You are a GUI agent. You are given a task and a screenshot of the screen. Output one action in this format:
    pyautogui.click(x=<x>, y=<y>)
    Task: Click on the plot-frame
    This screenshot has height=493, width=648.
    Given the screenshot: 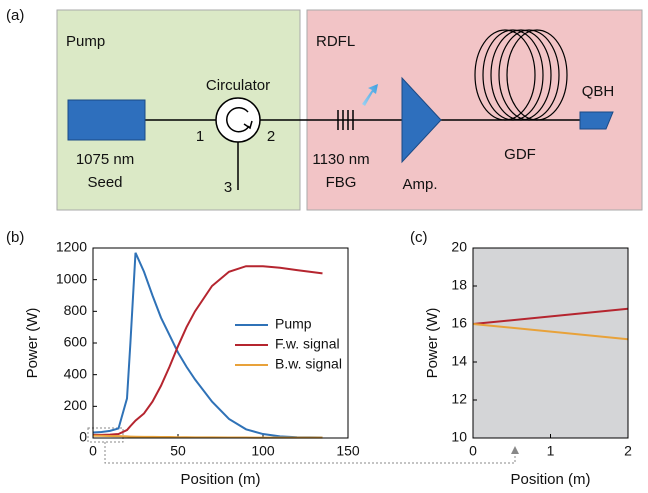 What is the action you would take?
    pyautogui.click(x=550, y=343)
    